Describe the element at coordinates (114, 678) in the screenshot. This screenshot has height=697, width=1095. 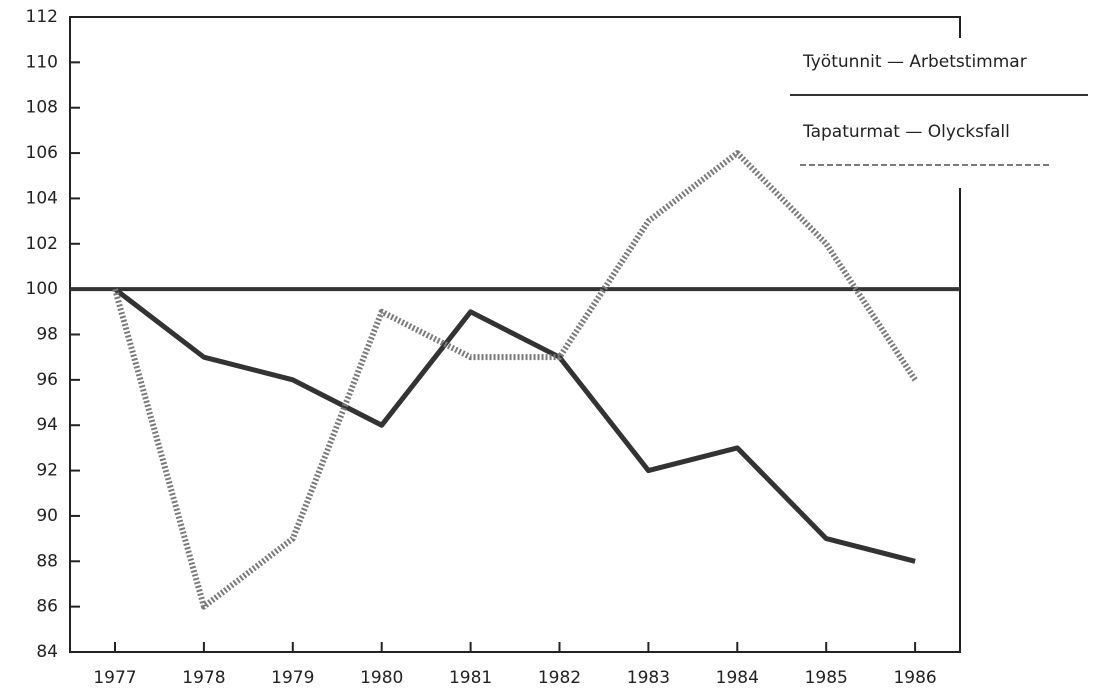
I see `x-tick-label: 1977` at that location.